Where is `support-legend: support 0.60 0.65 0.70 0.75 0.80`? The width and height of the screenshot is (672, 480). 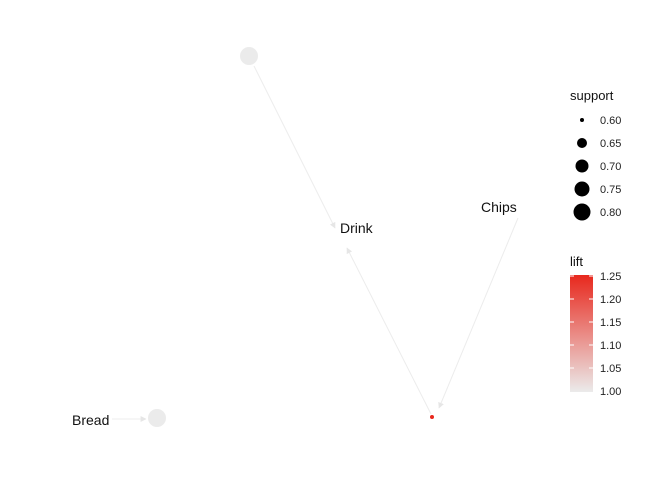
support-legend: support 0.60 0.65 0.70 0.75 0.80 is located at coordinates (595, 154).